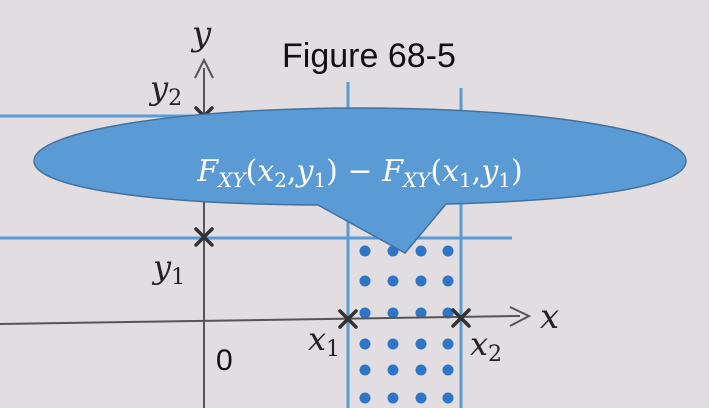 The width and height of the screenshot is (709, 408). I want to click on x2-label: x2, so click(486, 346).